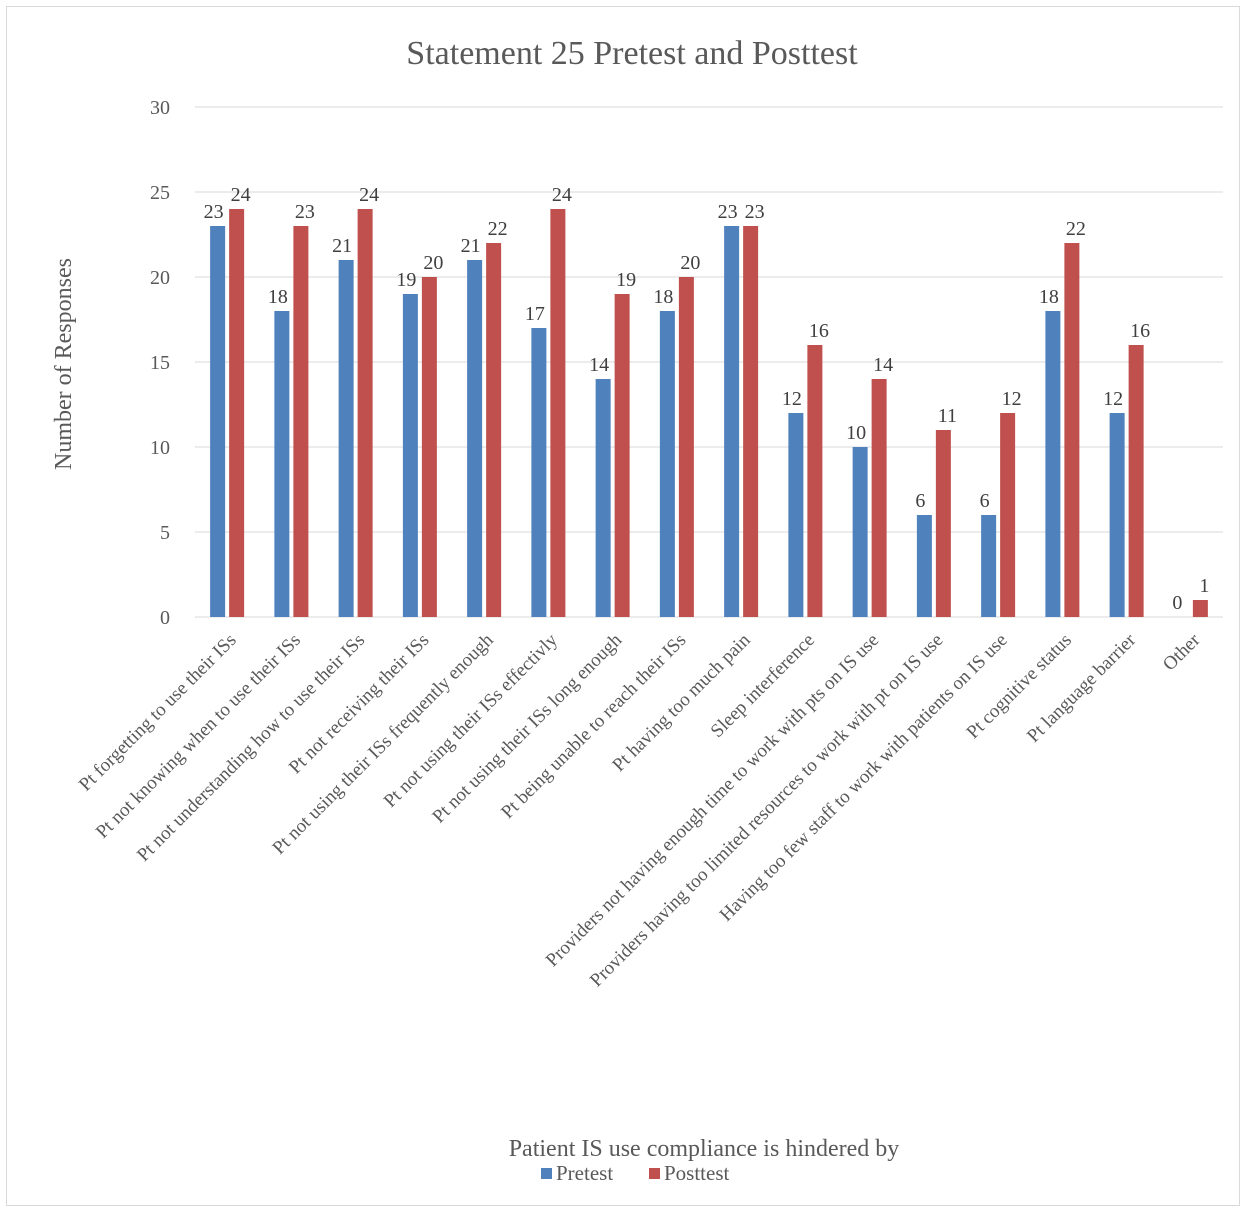 This screenshot has height=1212, width=1247. I want to click on legend-swatch-posttest, so click(654, 1173).